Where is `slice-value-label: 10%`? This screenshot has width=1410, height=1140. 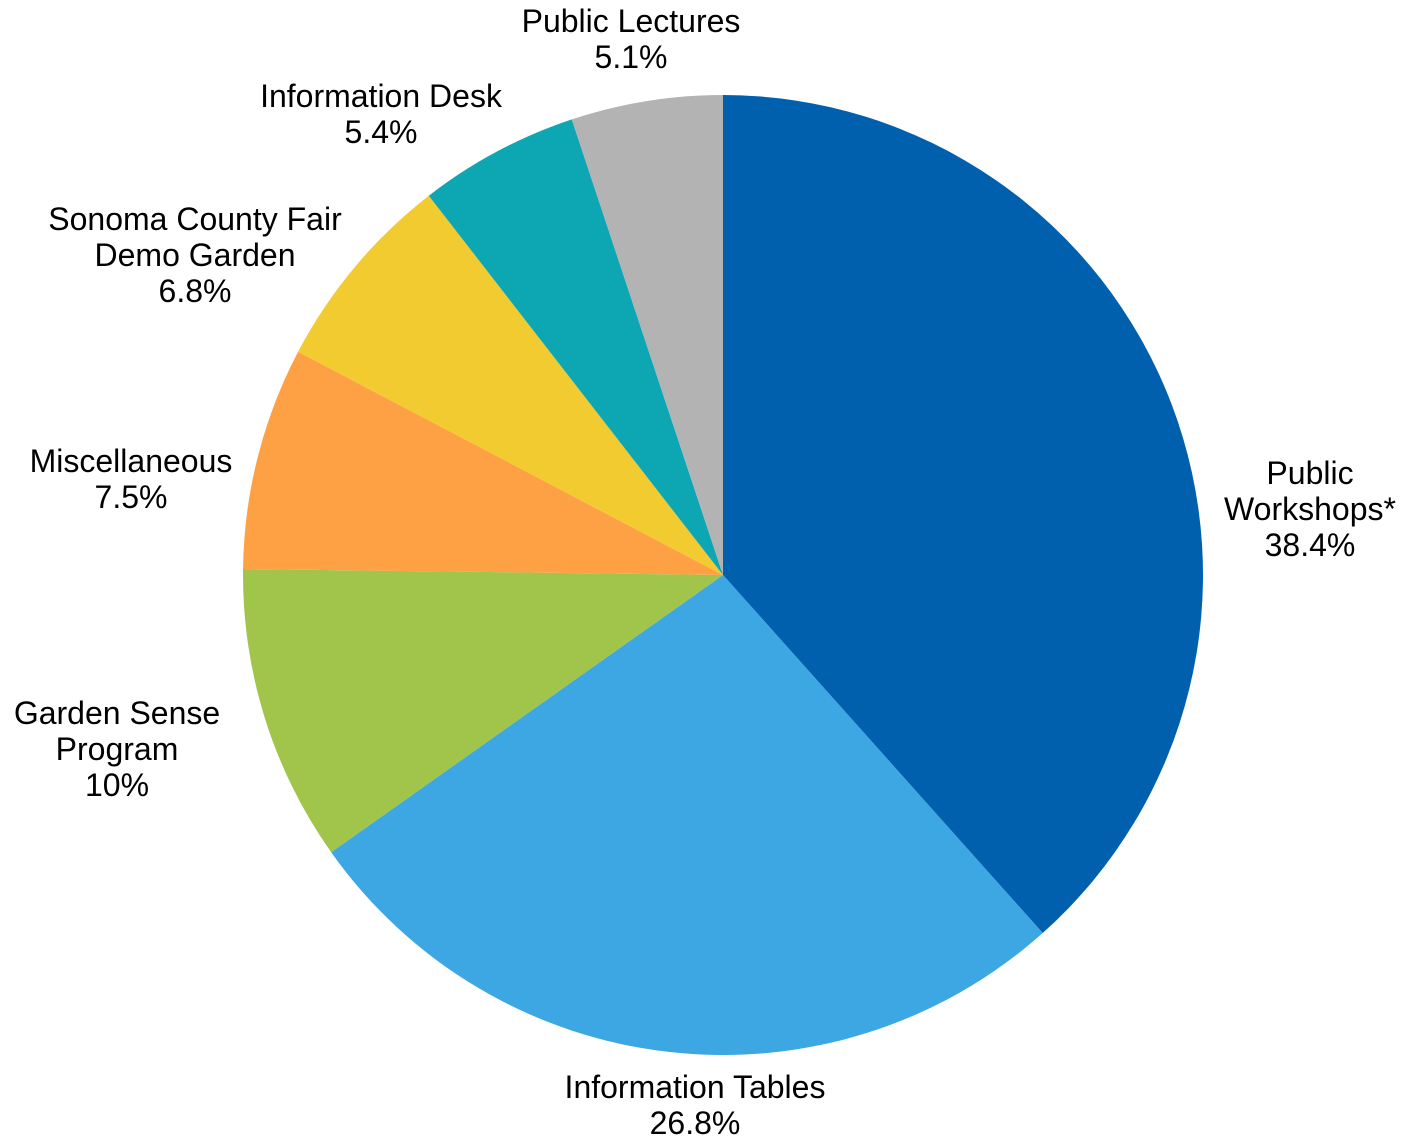
slice-value-label: 10% is located at coordinates (117, 785).